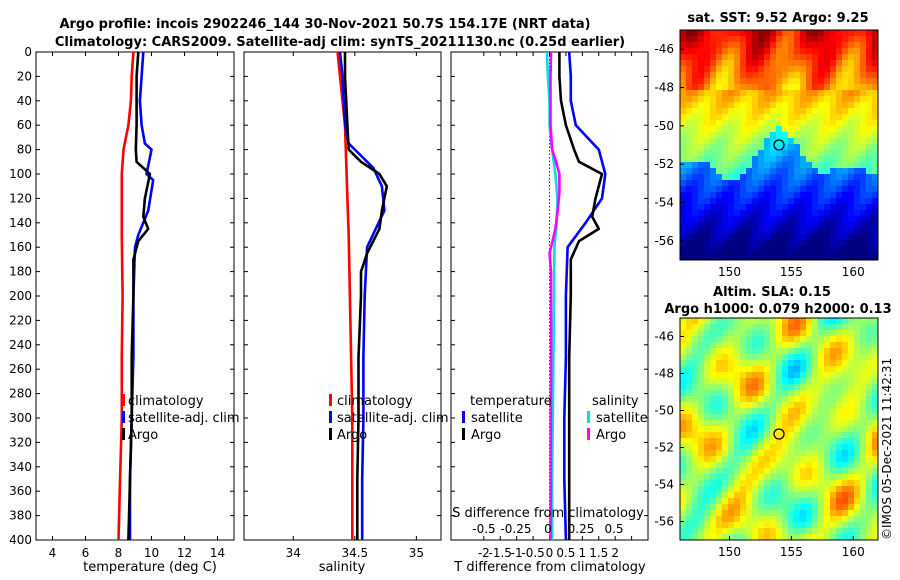  I want to click on map-x-tick-label: 150, so click(729, 272).